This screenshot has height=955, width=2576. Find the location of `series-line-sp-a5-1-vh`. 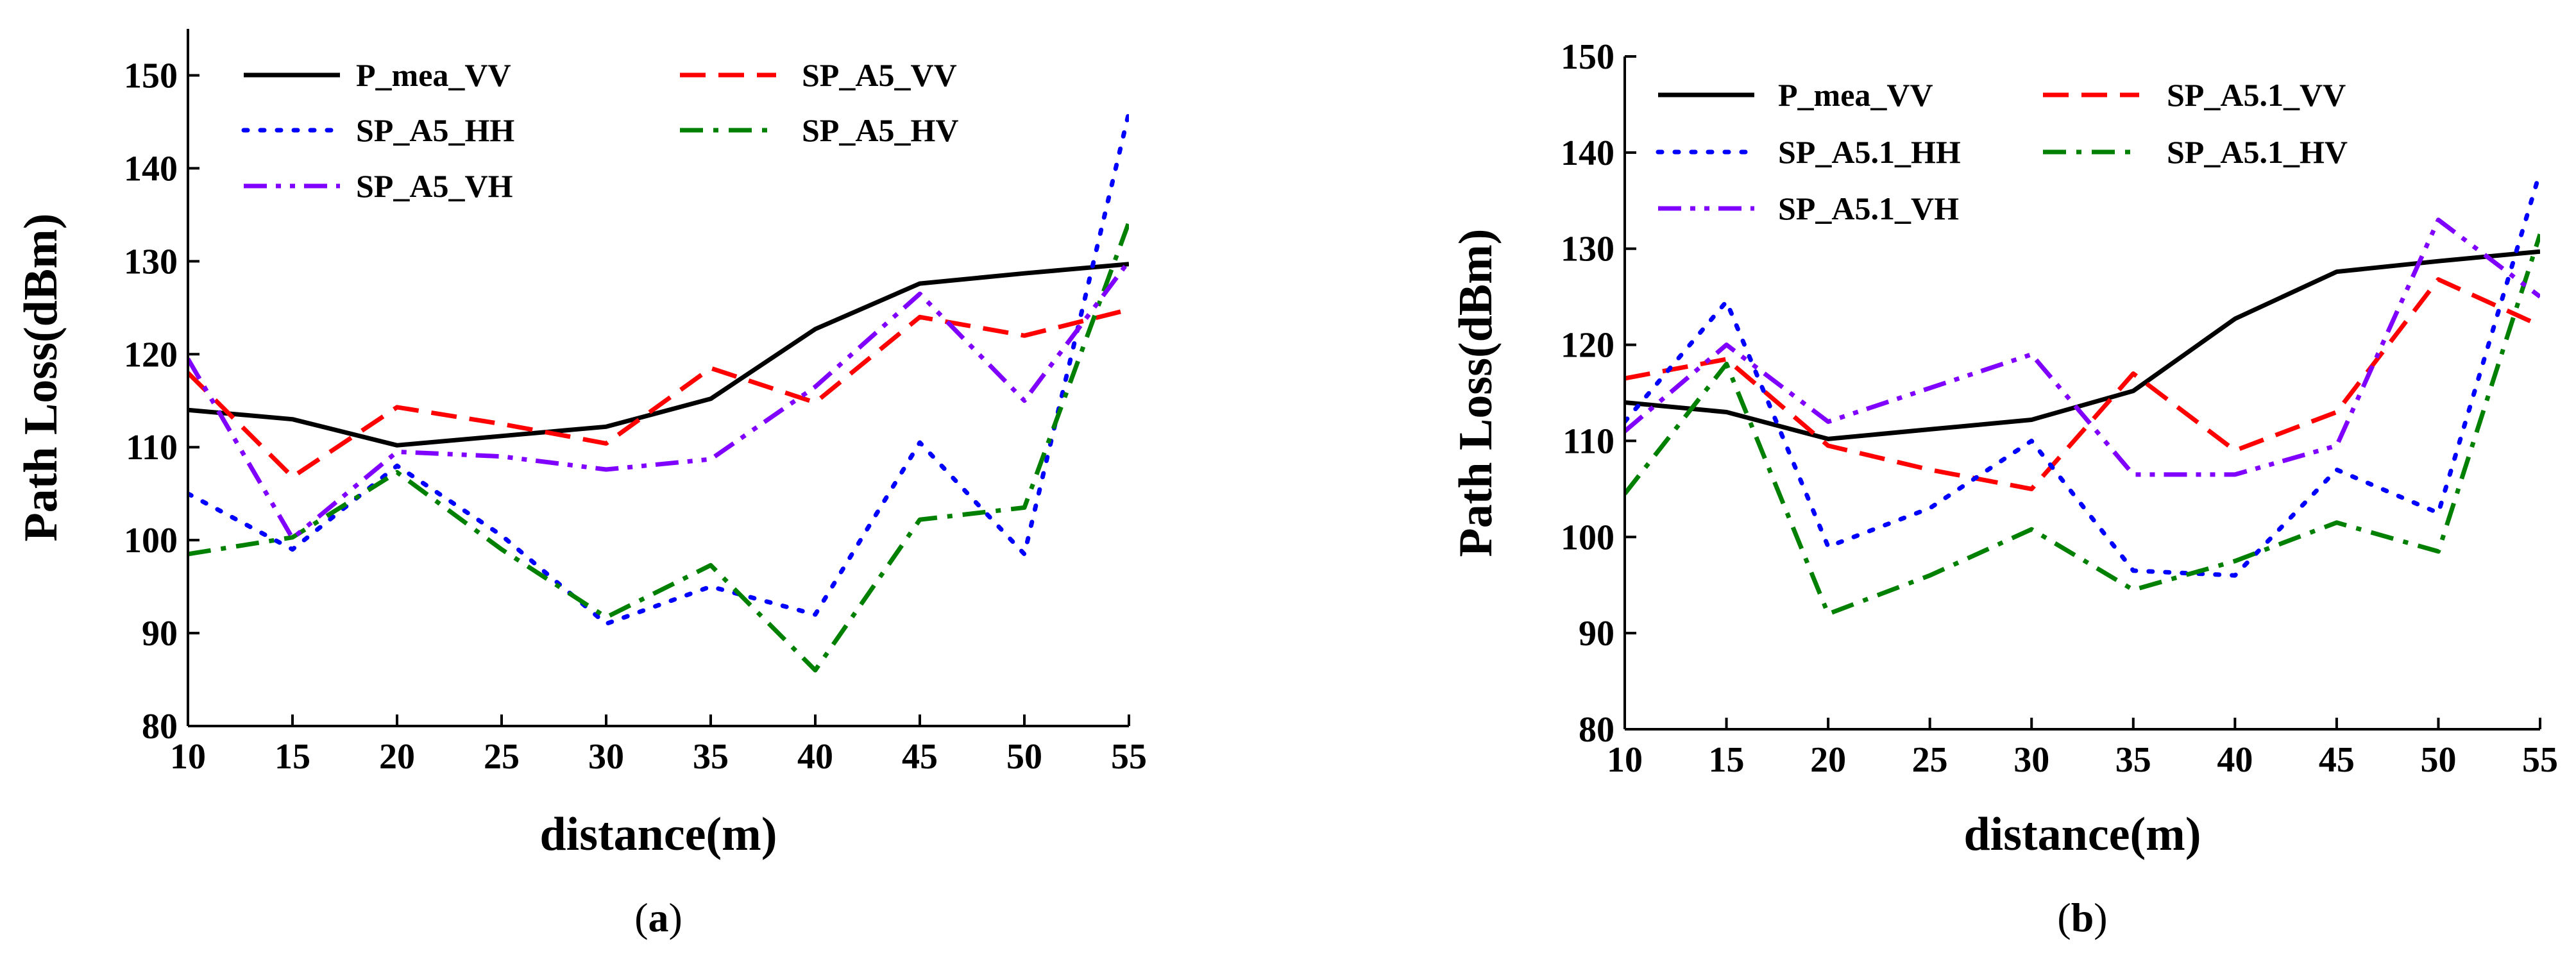

series-line-sp-a5-1-vh is located at coordinates (2082, 347).